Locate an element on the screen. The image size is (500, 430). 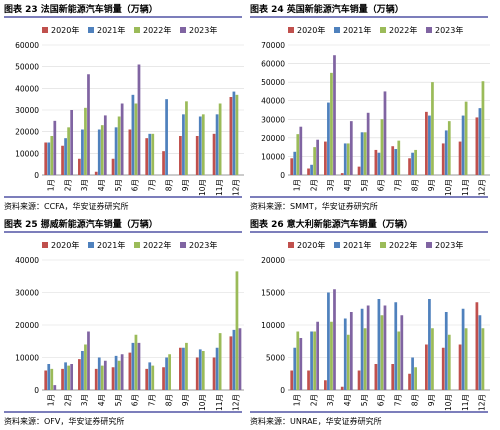
source-note: 资料来源：OFV，华安证券研究所 is located at coordinates (64, 421).